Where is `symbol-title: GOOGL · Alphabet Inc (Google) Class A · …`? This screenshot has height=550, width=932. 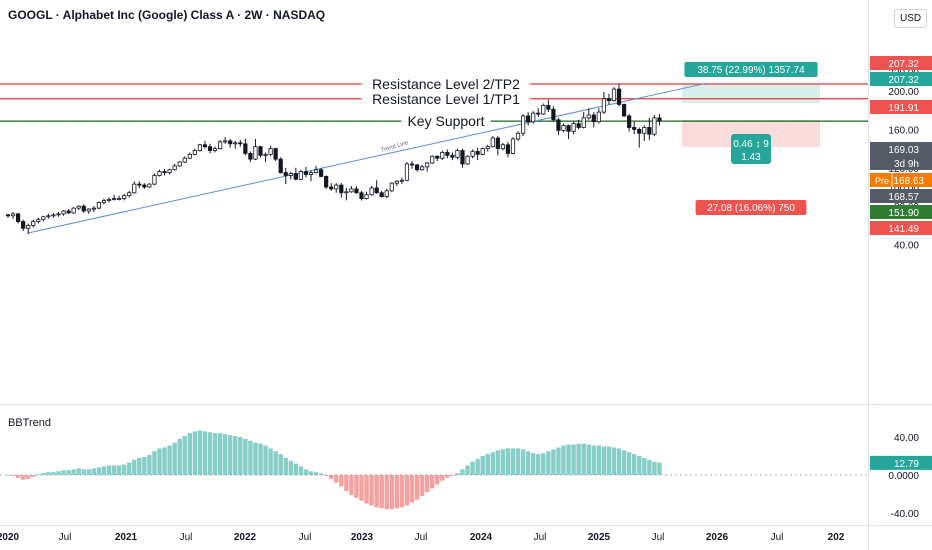 symbol-title: GOOGL · Alphabet Inc (Google) Class A · … is located at coordinates (167, 15).